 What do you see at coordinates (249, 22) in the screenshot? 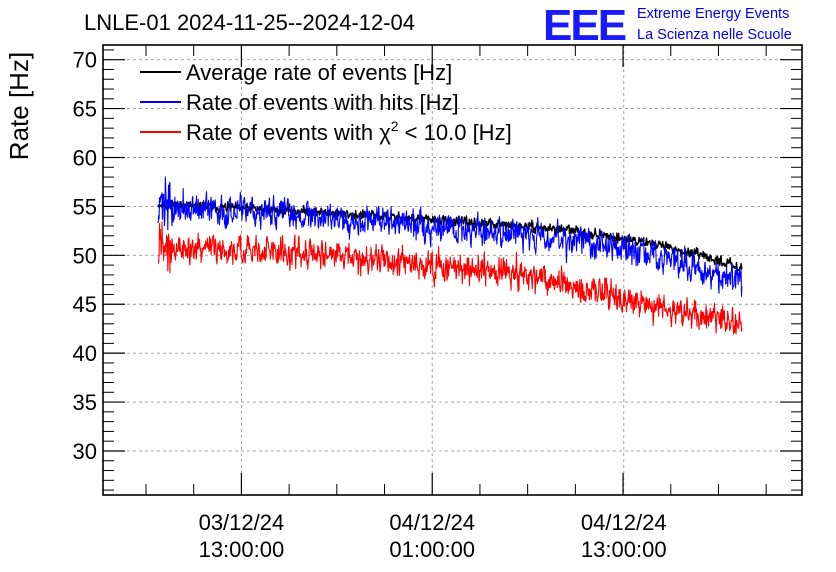
I see `chart-title: LNLE-01 2024-11-25--2024-12-04` at bounding box center [249, 22].